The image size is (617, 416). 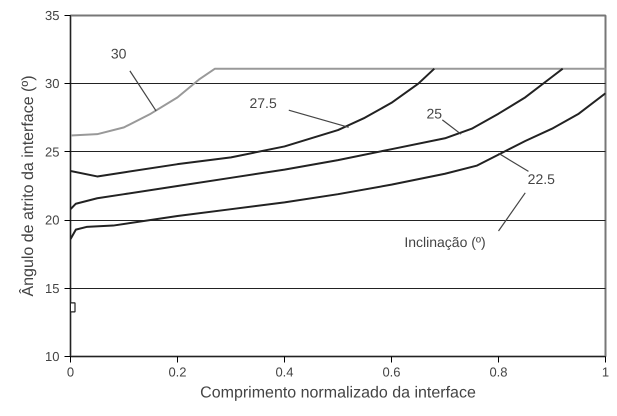 I want to click on y-tick-label: 30, so click(x=52, y=84).